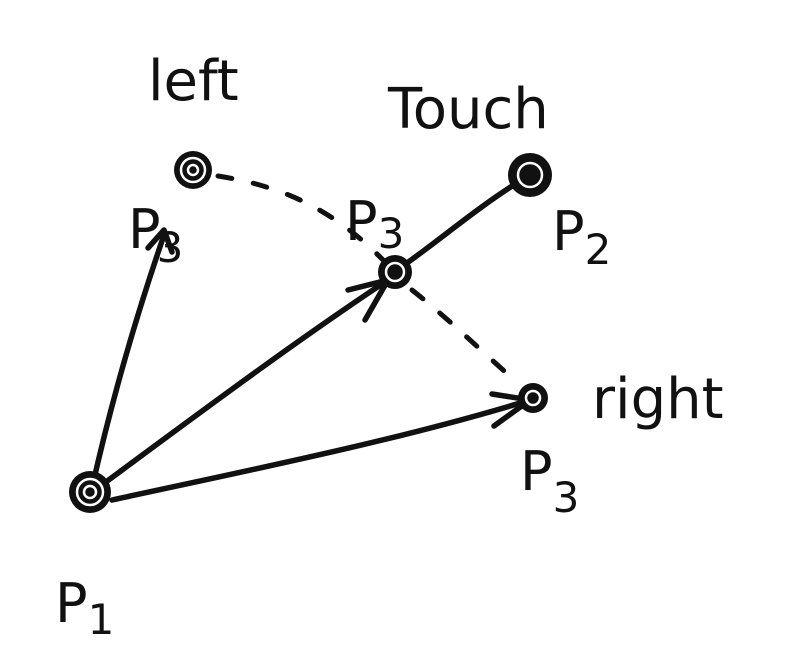 Image resolution: width=800 pixels, height=659 pixels. I want to click on word-left: left, so click(193, 81).